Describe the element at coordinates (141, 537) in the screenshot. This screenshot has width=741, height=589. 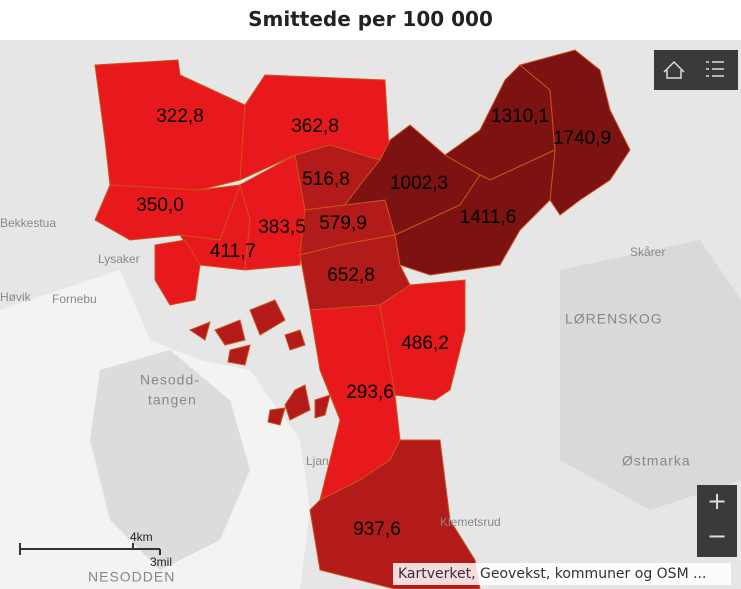
I see `scale-label: 4km` at that location.